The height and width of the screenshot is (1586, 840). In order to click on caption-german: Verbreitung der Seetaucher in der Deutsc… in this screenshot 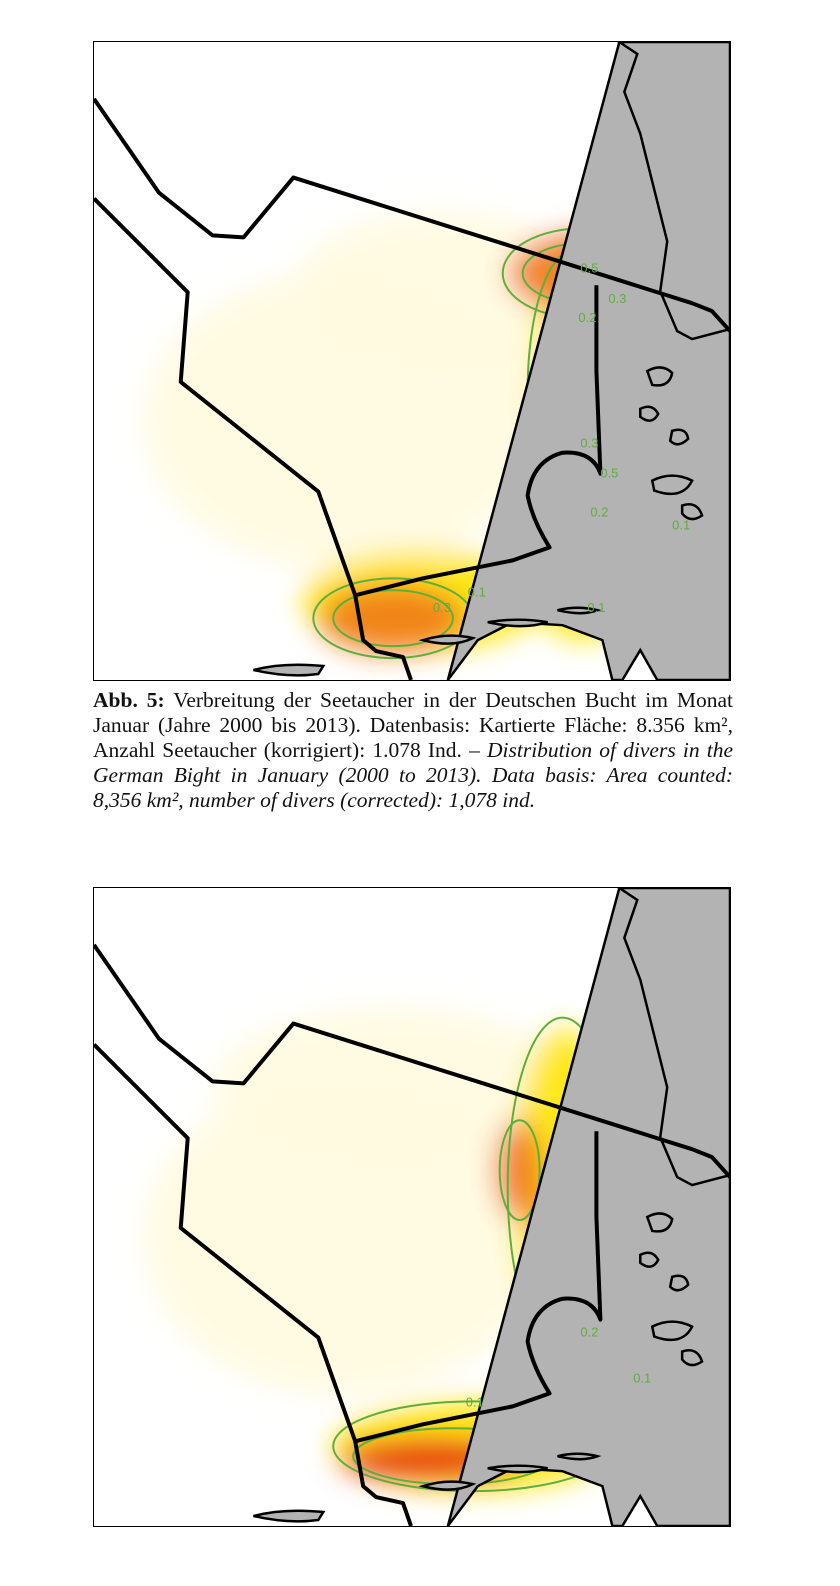, I will do `click(413, 725)`.